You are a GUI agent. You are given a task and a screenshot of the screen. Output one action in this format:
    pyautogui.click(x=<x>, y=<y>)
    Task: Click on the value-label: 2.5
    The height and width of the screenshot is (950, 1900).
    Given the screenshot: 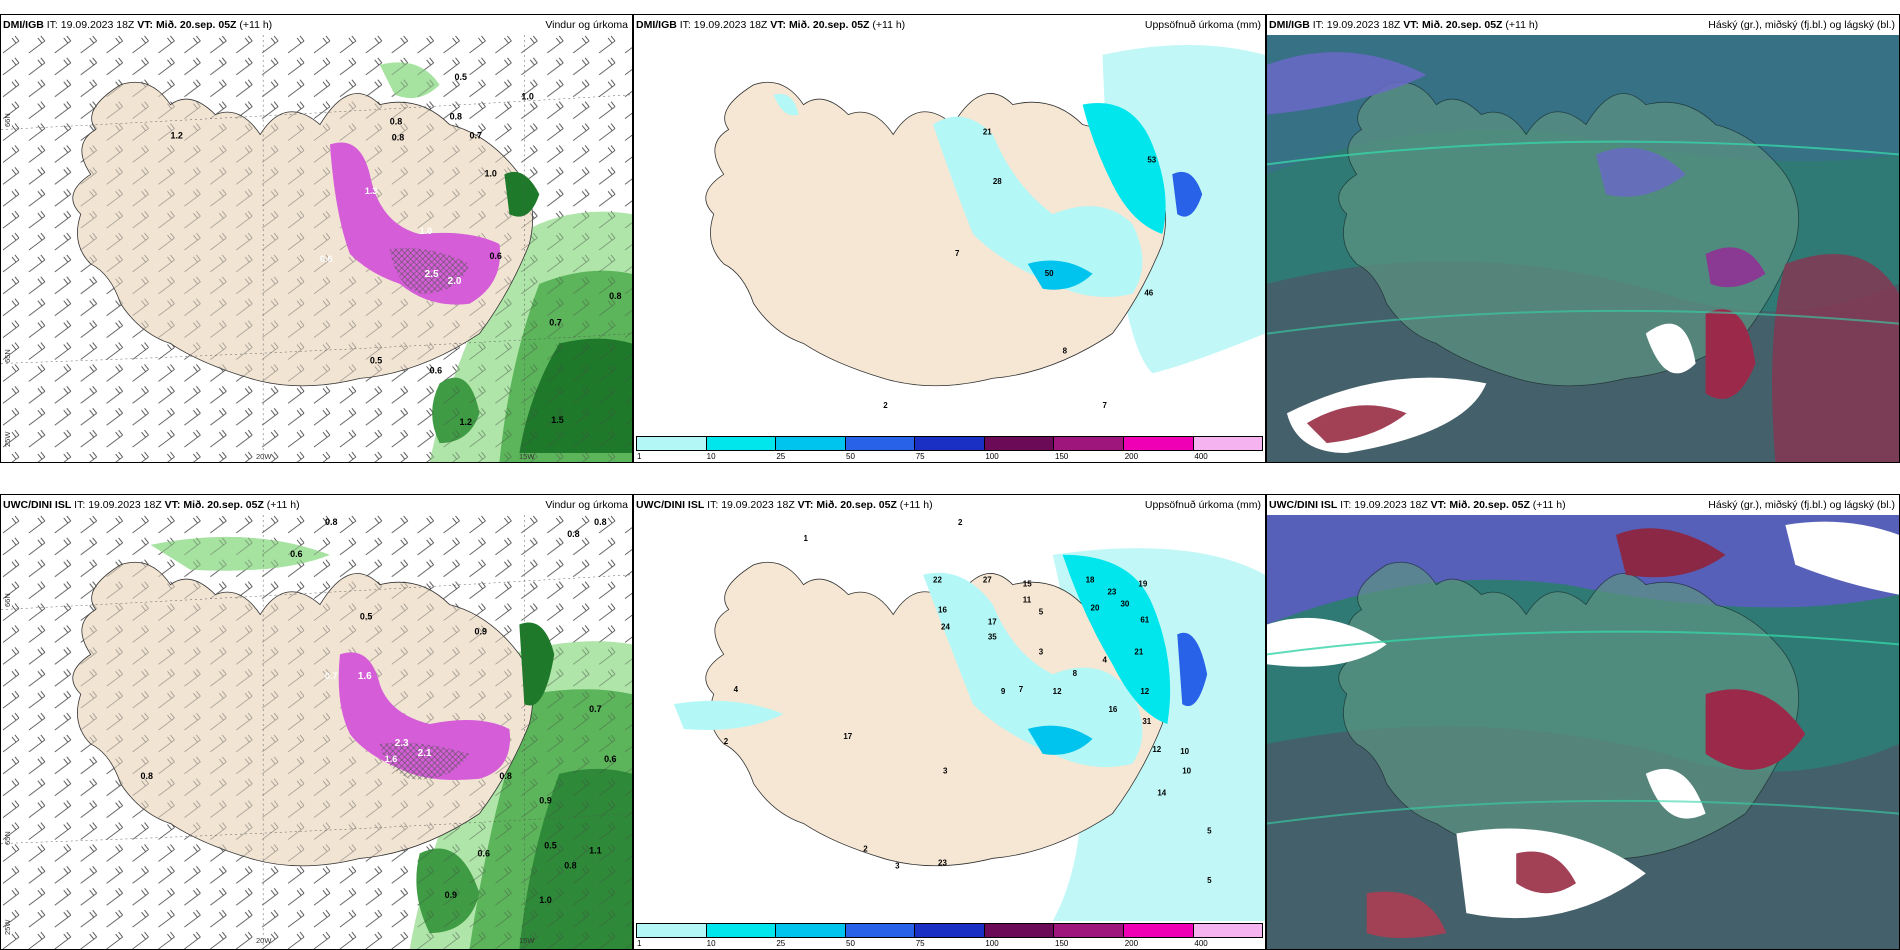 What is the action you would take?
    pyautogui.click(x=432, y=274)
    